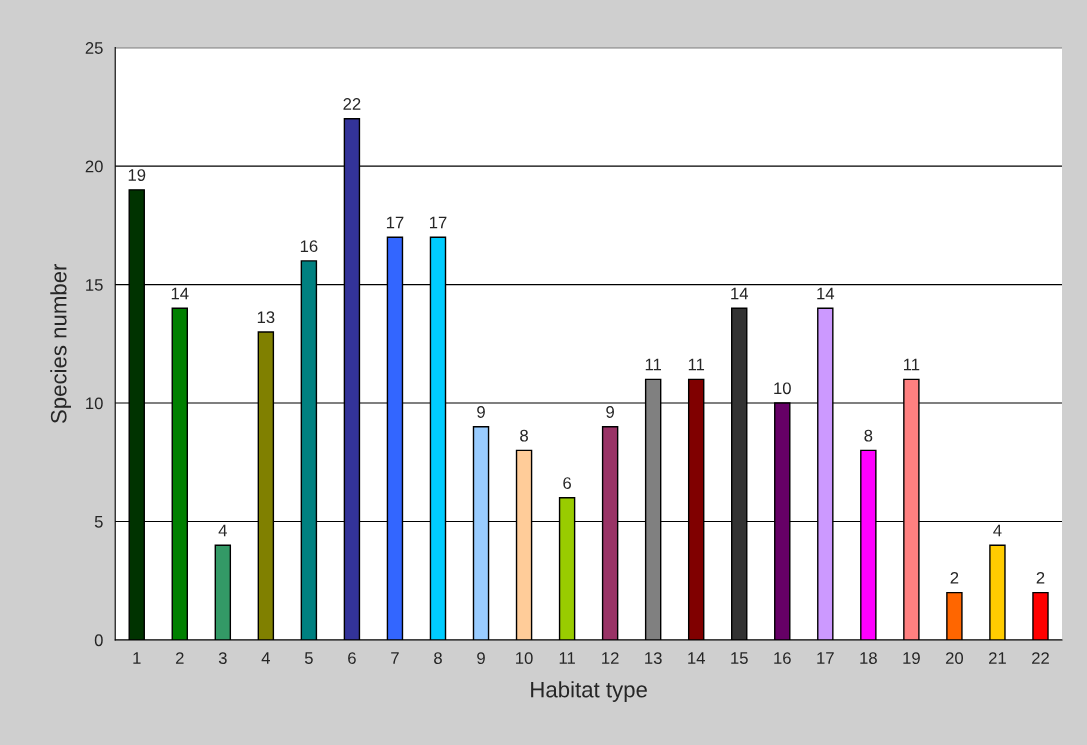 This screenshot has height=745, width=1087. What do you see at coordinates (265, 658) in the screenshot?
I see `x-tick-label: 4` at bounding box center [265, 658].